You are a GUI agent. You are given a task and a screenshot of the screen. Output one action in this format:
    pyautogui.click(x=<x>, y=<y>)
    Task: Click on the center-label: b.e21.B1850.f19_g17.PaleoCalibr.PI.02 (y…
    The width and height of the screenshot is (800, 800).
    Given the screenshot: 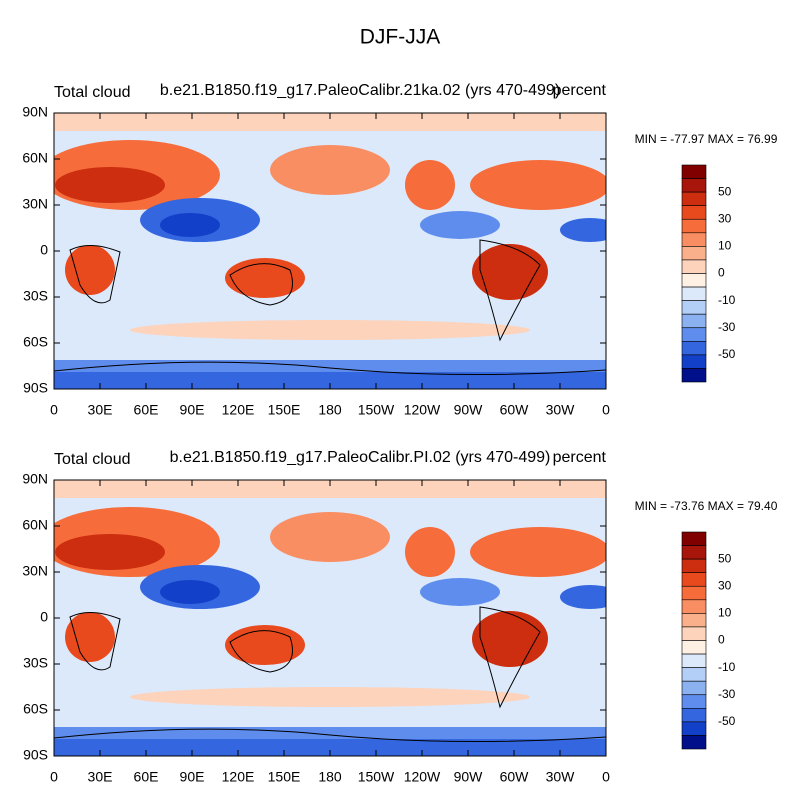 What is the action you would take?
    pyautogui.click(x=360, y=457)
    